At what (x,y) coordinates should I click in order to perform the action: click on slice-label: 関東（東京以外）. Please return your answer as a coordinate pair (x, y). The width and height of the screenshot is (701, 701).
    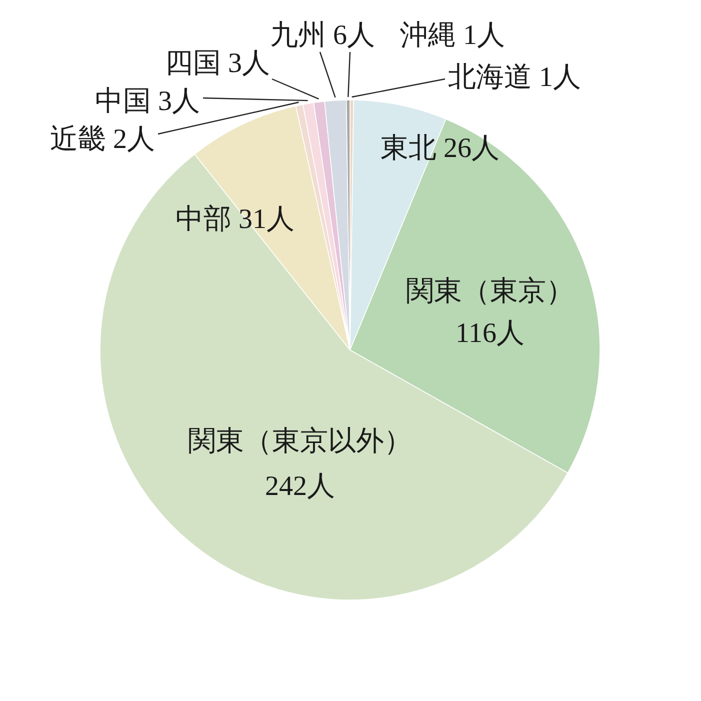
    Looking at the image, I should click on (300, 441).